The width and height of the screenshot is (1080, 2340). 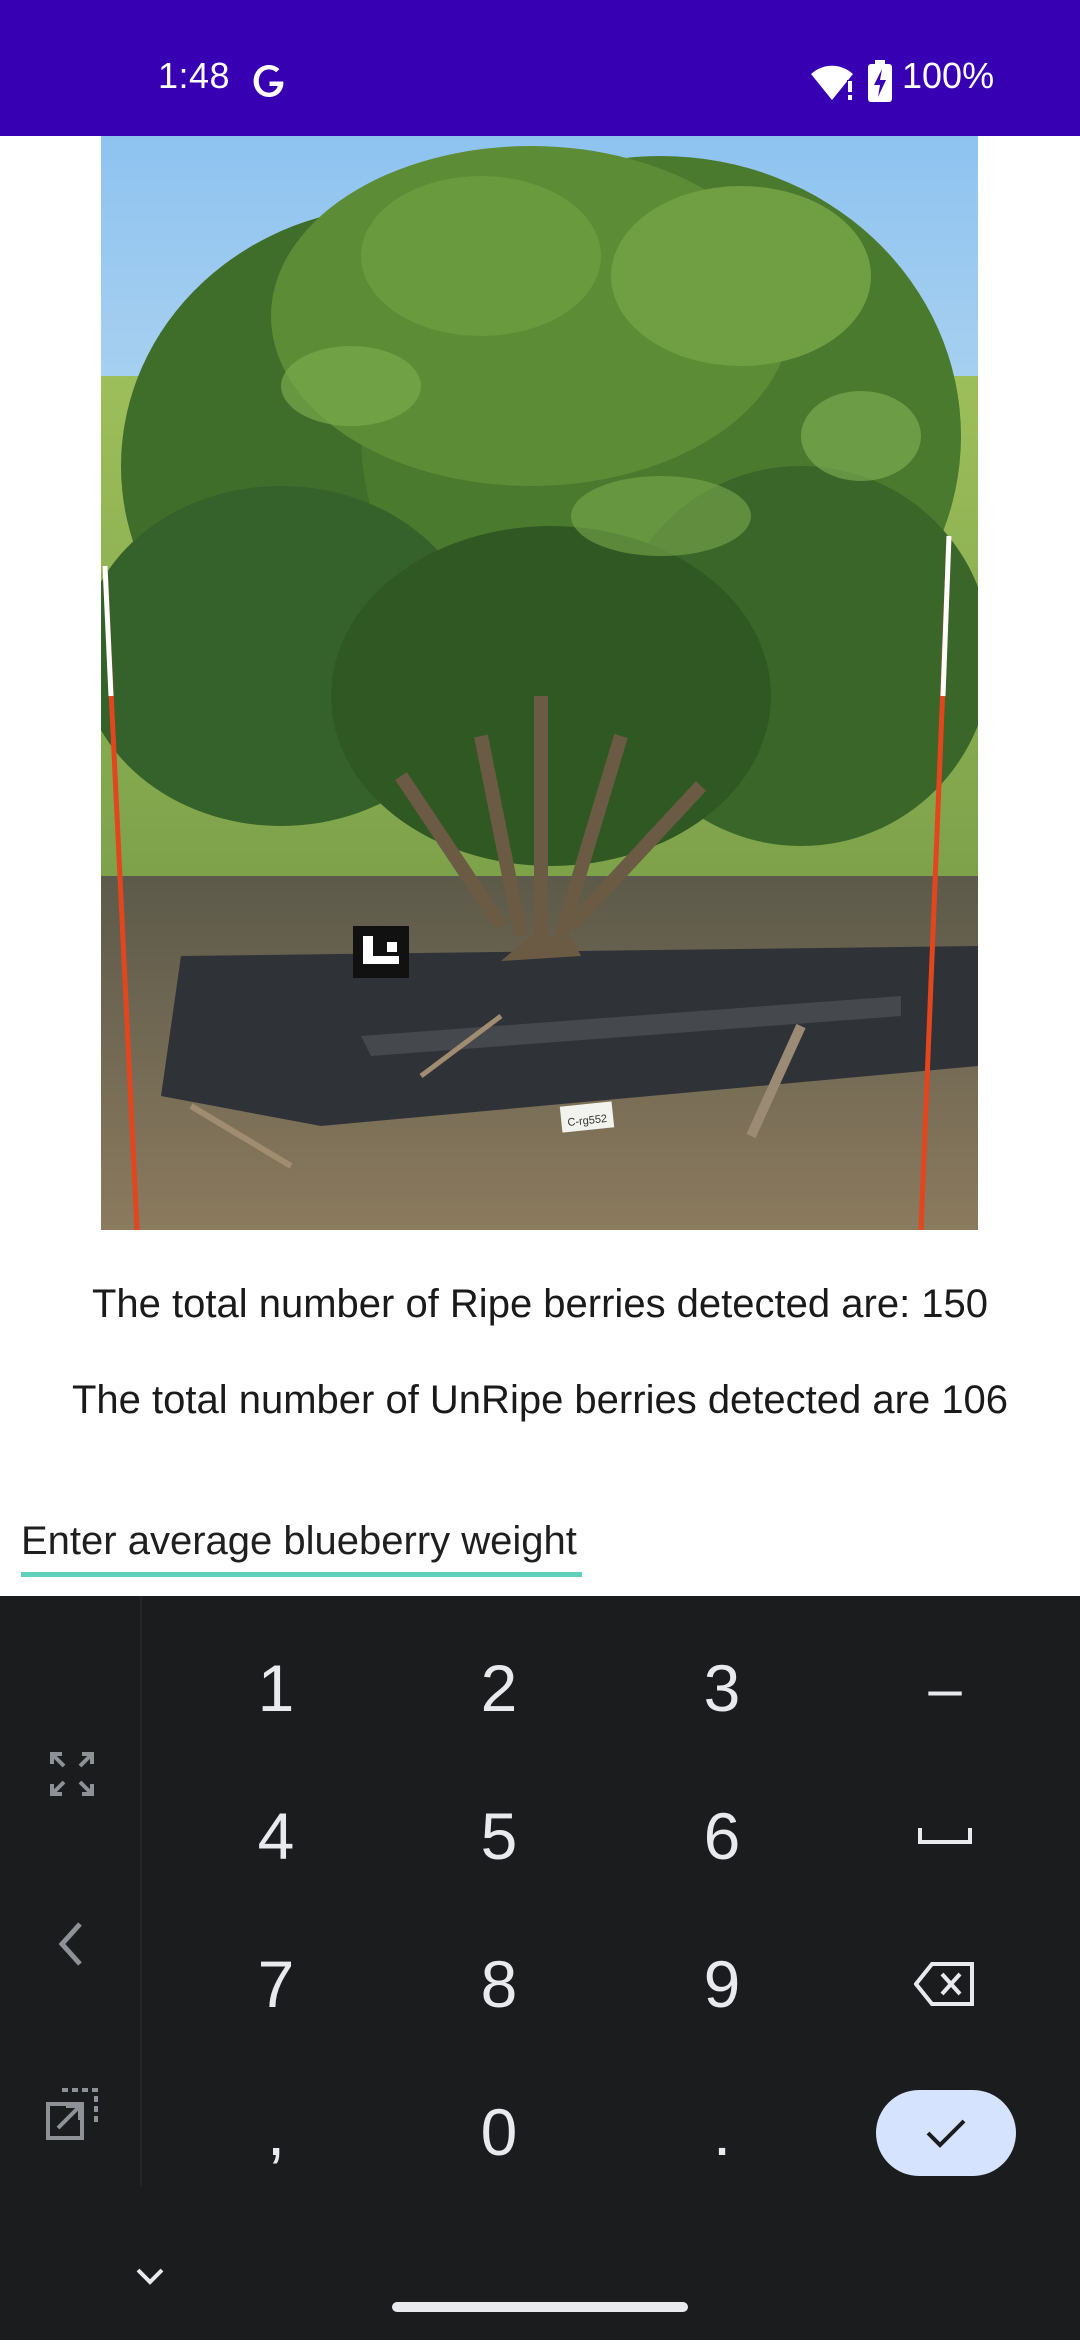 I want to click on home-gesture-handle, so click(x=540, y=2307).